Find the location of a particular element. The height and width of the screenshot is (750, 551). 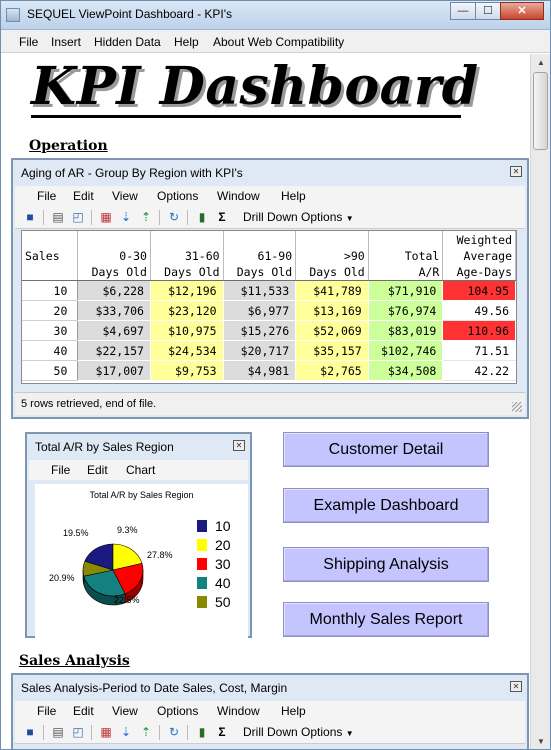

menu-file: File is located at coordinates (29, 42).